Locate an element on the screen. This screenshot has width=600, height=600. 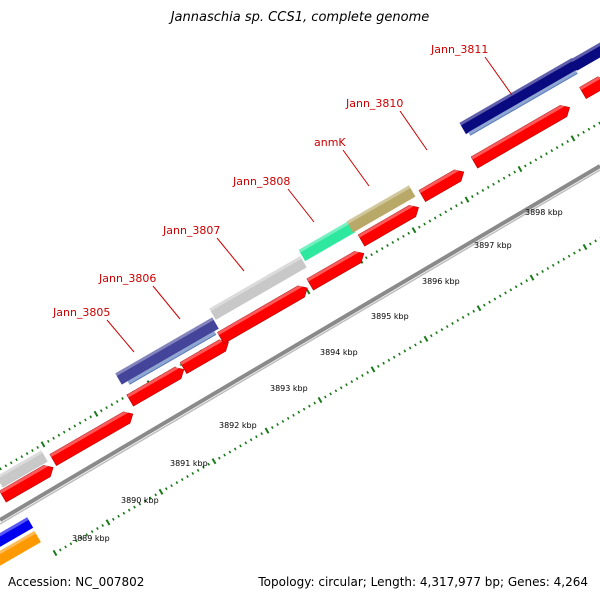
map-title: Jannaschia sp. CCS1, complete genome is located at coordinates (300, 17).